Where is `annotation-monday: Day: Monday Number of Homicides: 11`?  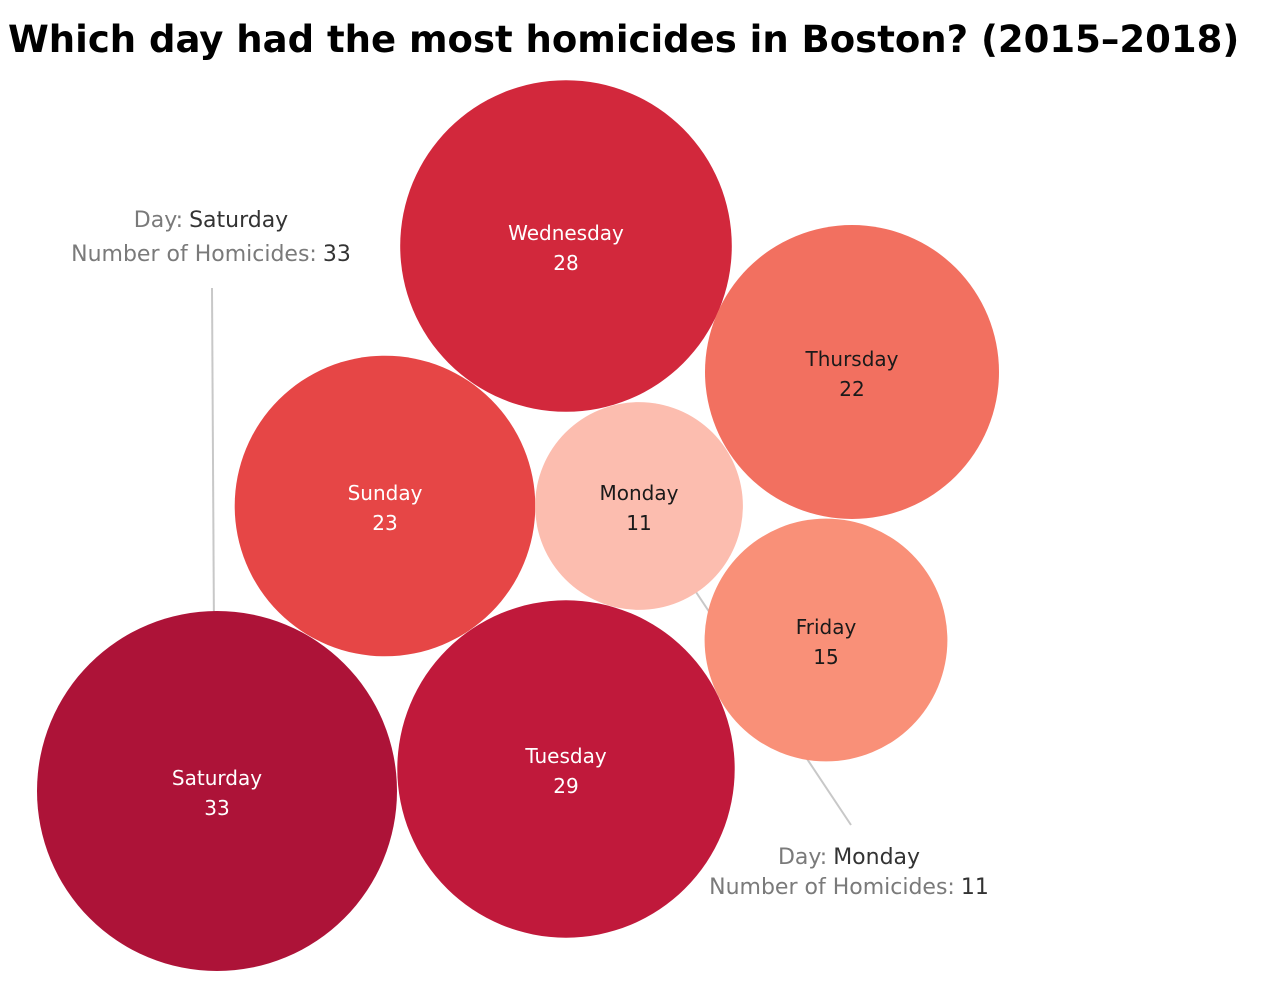
annotation-monday: Day: Monday Number of Homicides: 11 is located at coordinates (849, 872).